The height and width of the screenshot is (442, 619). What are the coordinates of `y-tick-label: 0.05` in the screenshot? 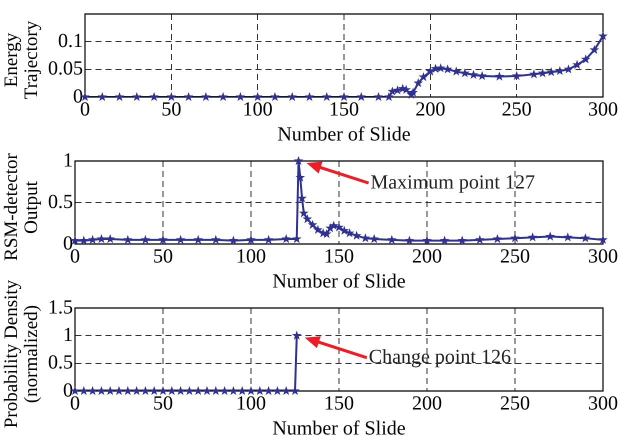 It's located at (65, 69).